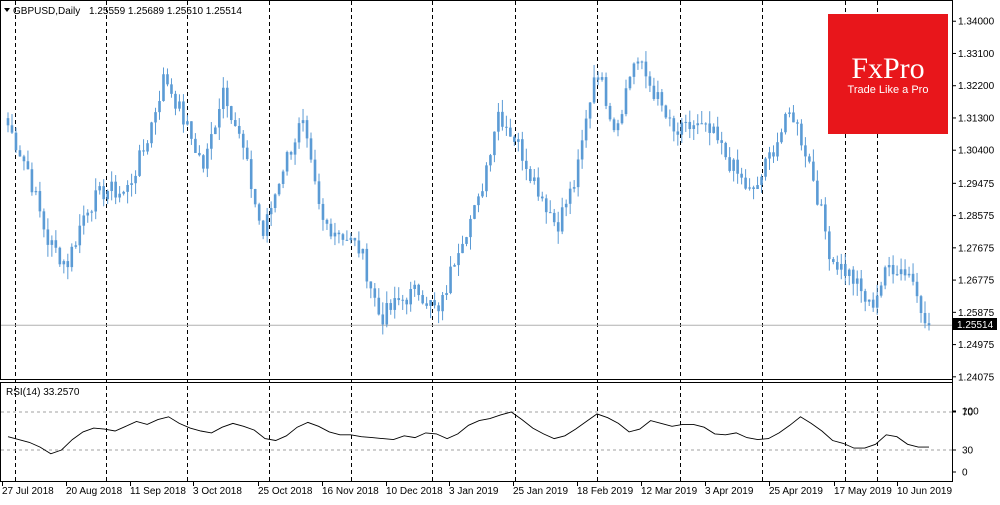 The width and height of the screenshot is (1000, 505). I want to click on y-tick-label: 1.24075, so click(976, 377).